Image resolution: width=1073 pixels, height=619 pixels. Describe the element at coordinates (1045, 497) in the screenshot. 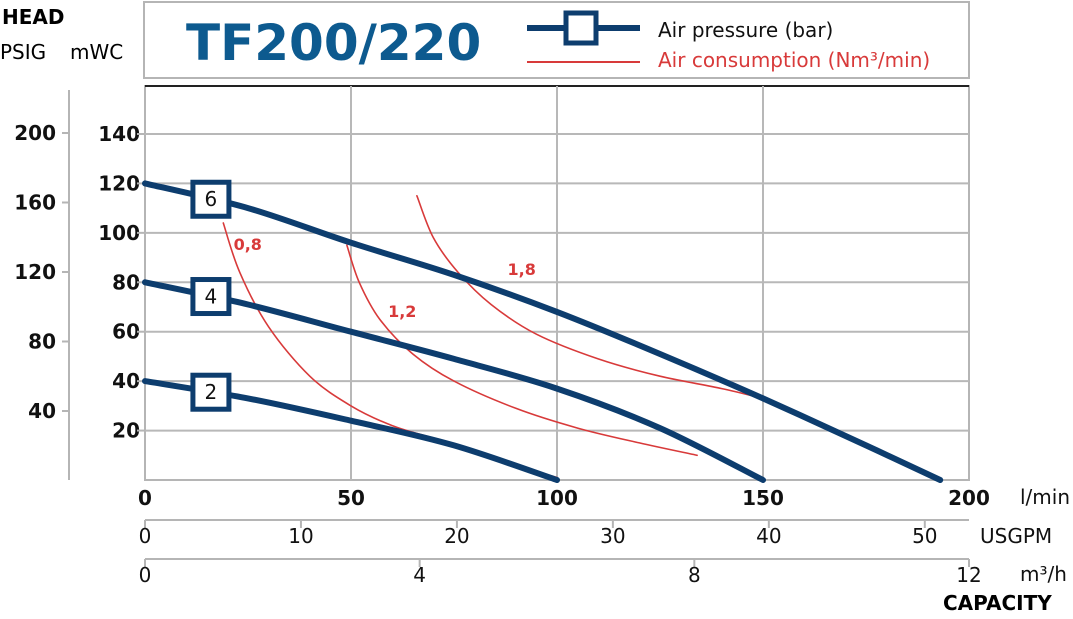

I see `unit-lmin: l/min` at that location.